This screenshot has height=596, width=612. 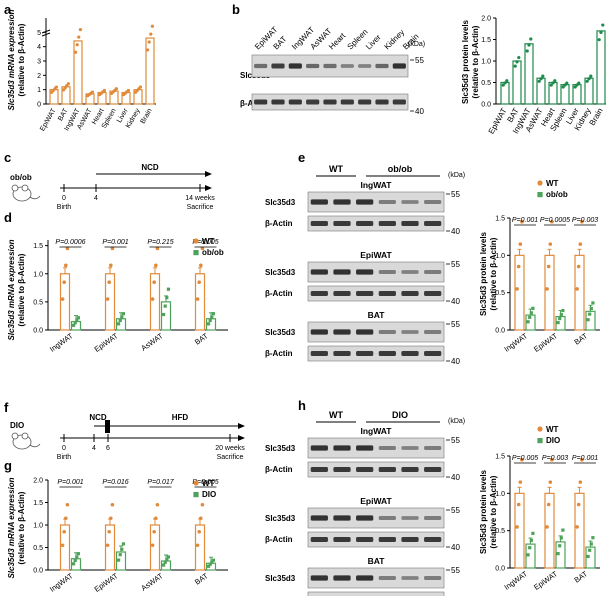 I want to click on d-pvalue: P=0.0006, so click(x=70, y=242).